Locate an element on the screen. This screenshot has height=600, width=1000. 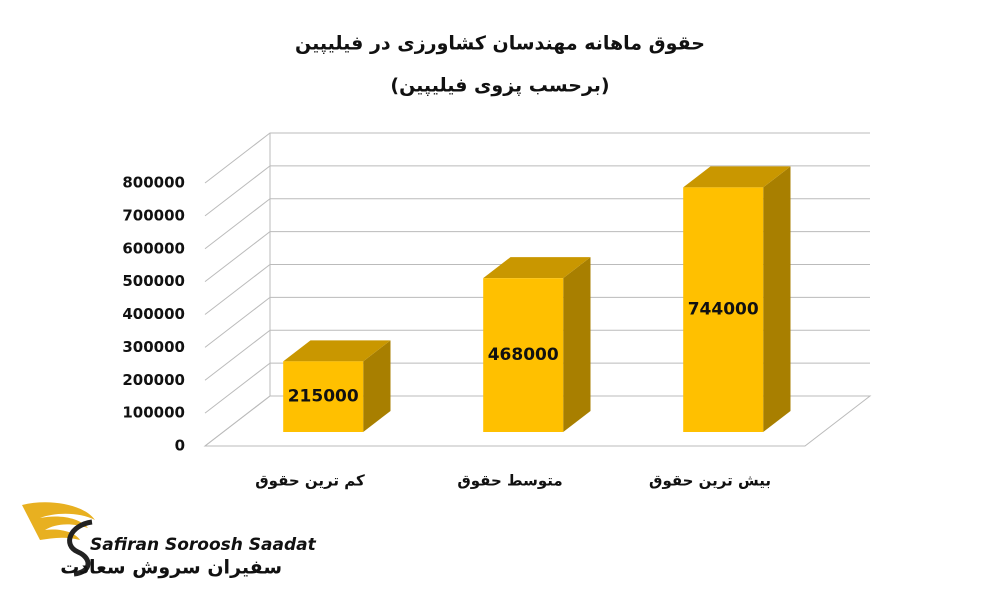
y-tick-label: 300000 is located at coordinates (153, 347).